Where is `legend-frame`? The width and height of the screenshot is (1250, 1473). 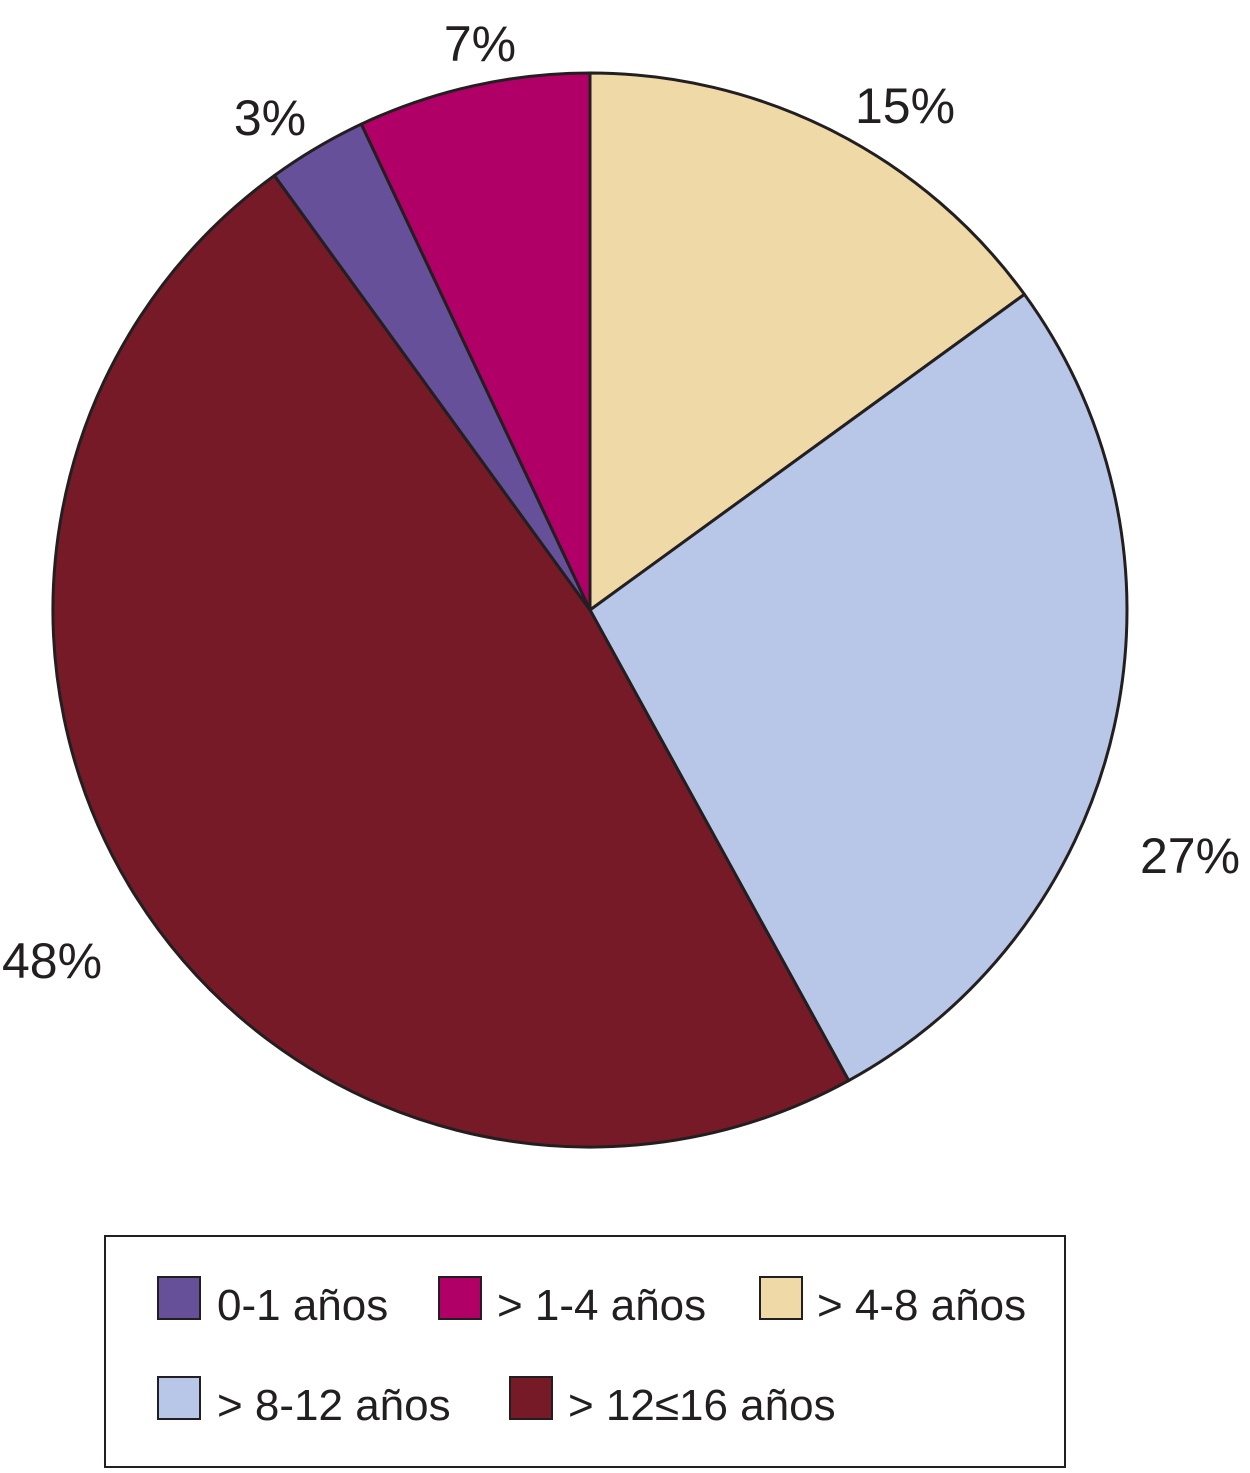
legend-frame is located at coordinates (585, 1351).